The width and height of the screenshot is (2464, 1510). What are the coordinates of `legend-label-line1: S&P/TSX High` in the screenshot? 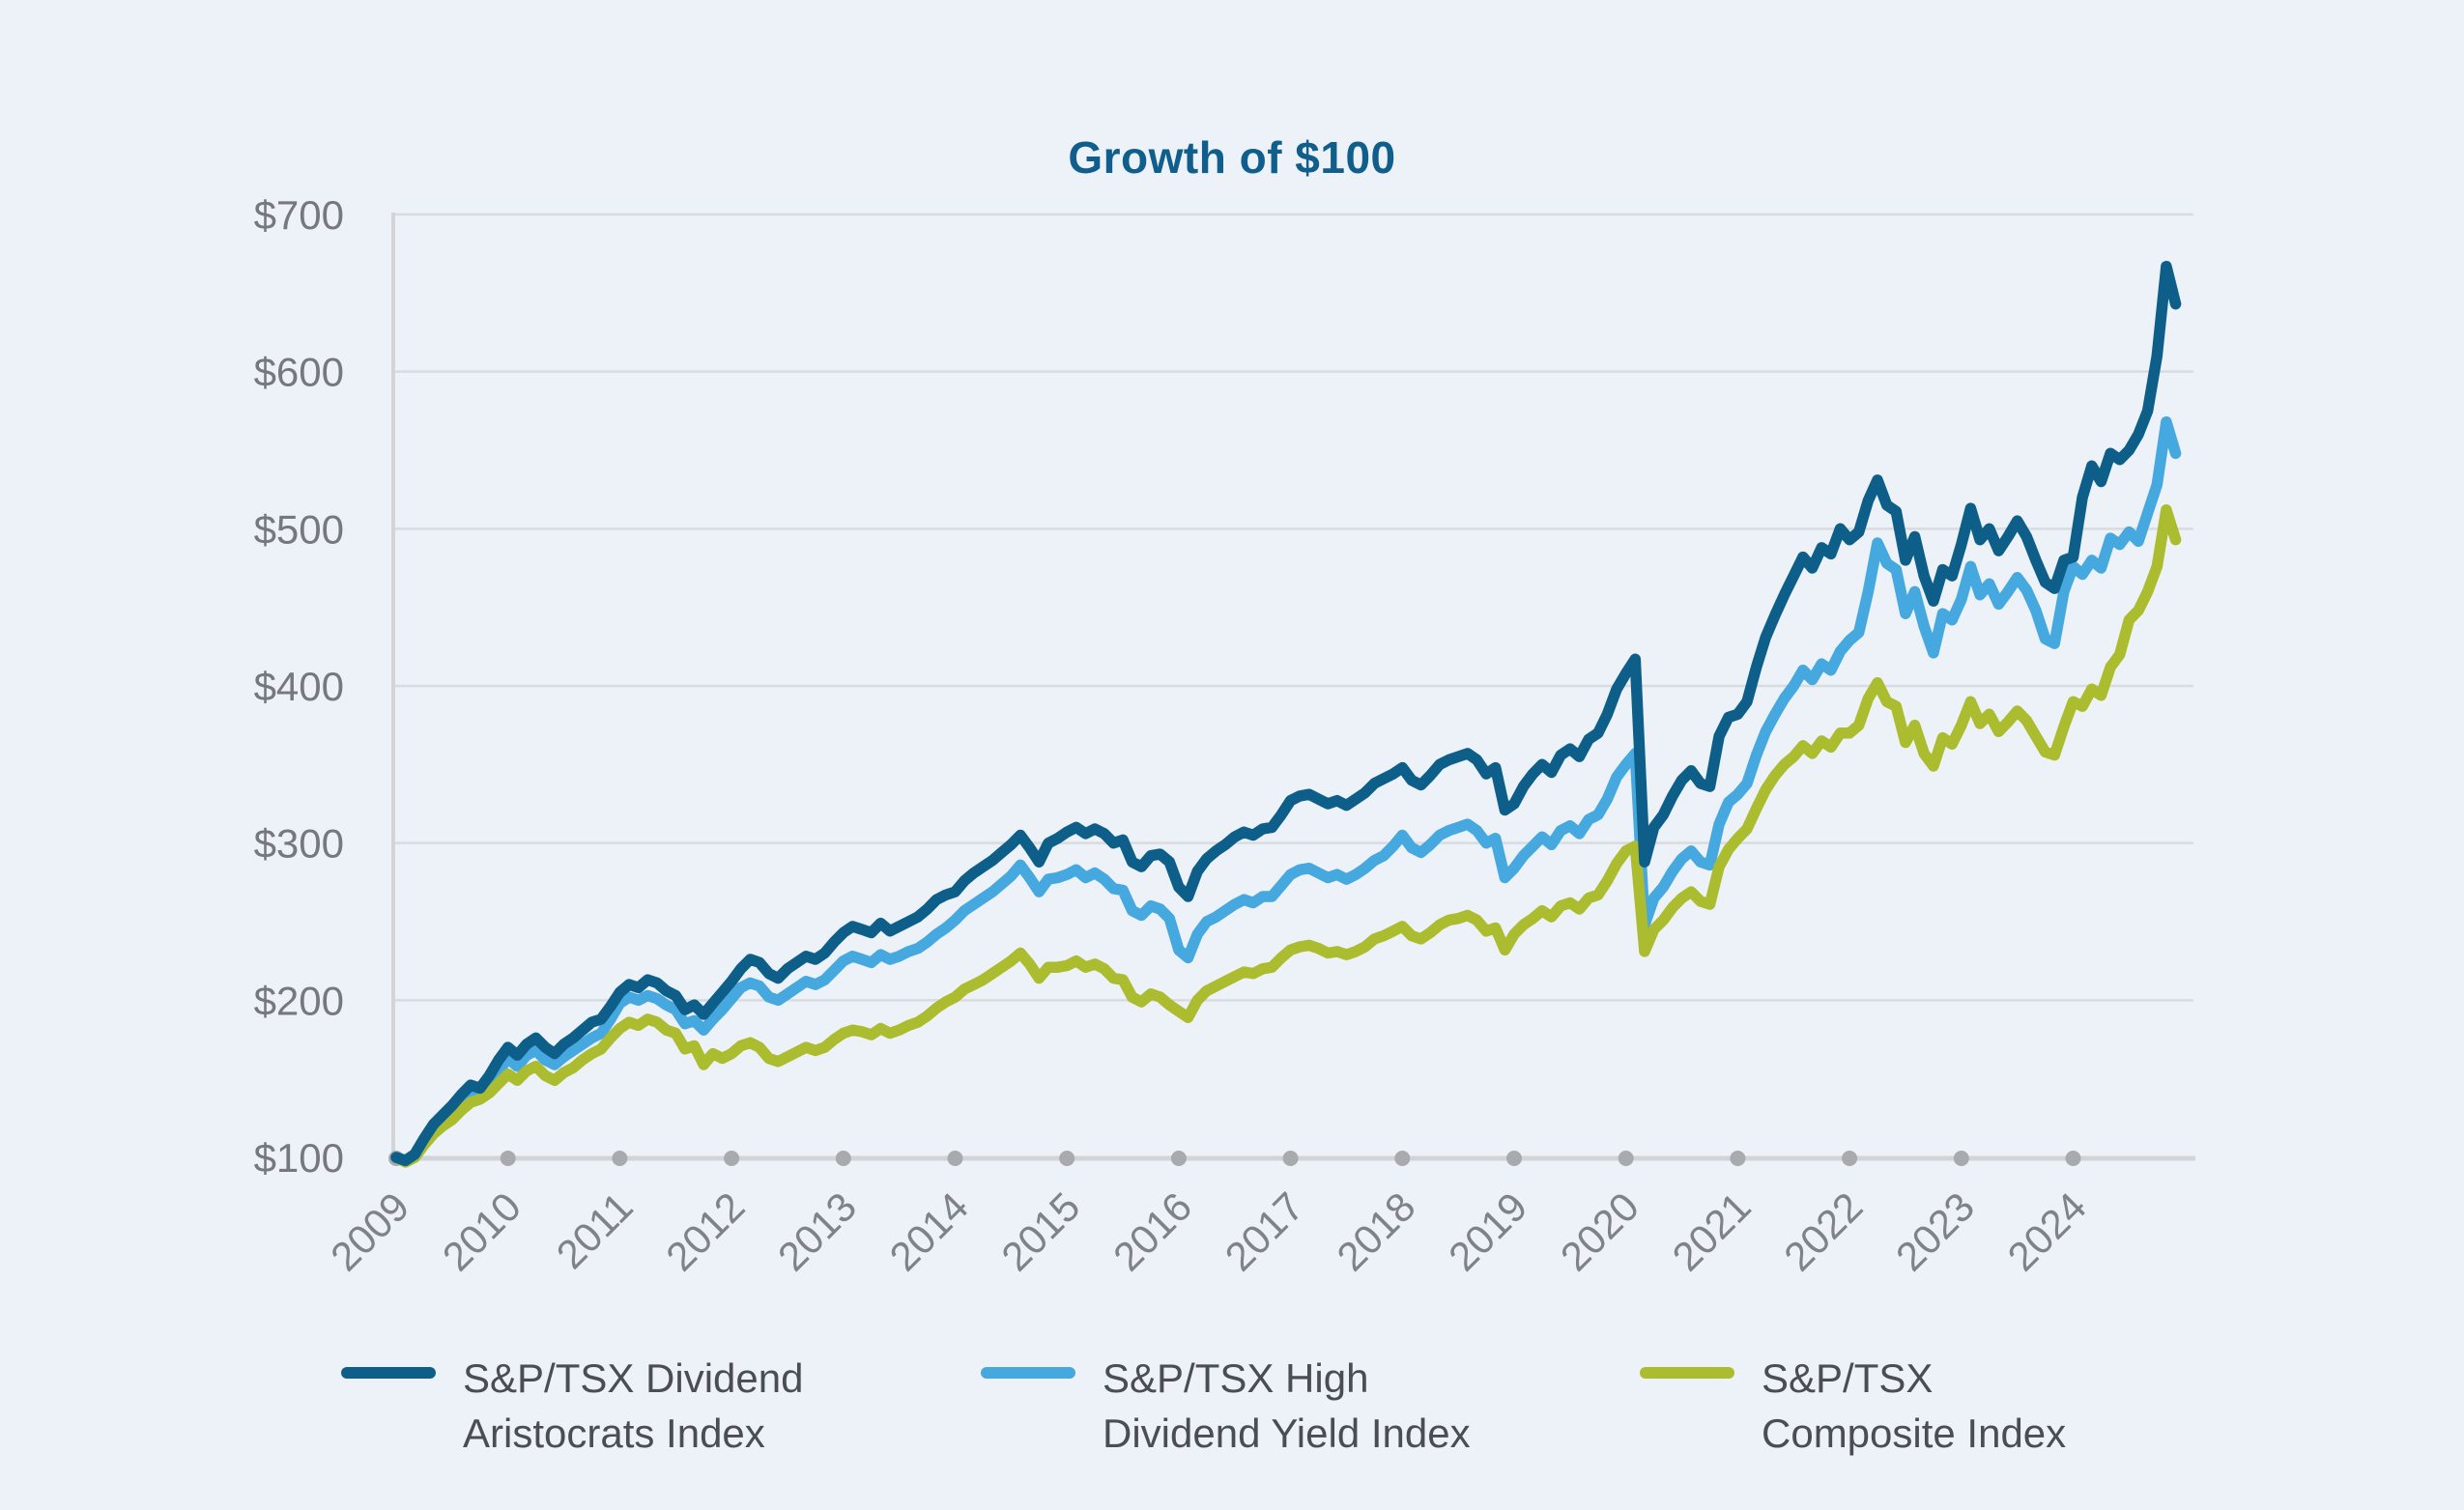 It's located at (1236, 1378).